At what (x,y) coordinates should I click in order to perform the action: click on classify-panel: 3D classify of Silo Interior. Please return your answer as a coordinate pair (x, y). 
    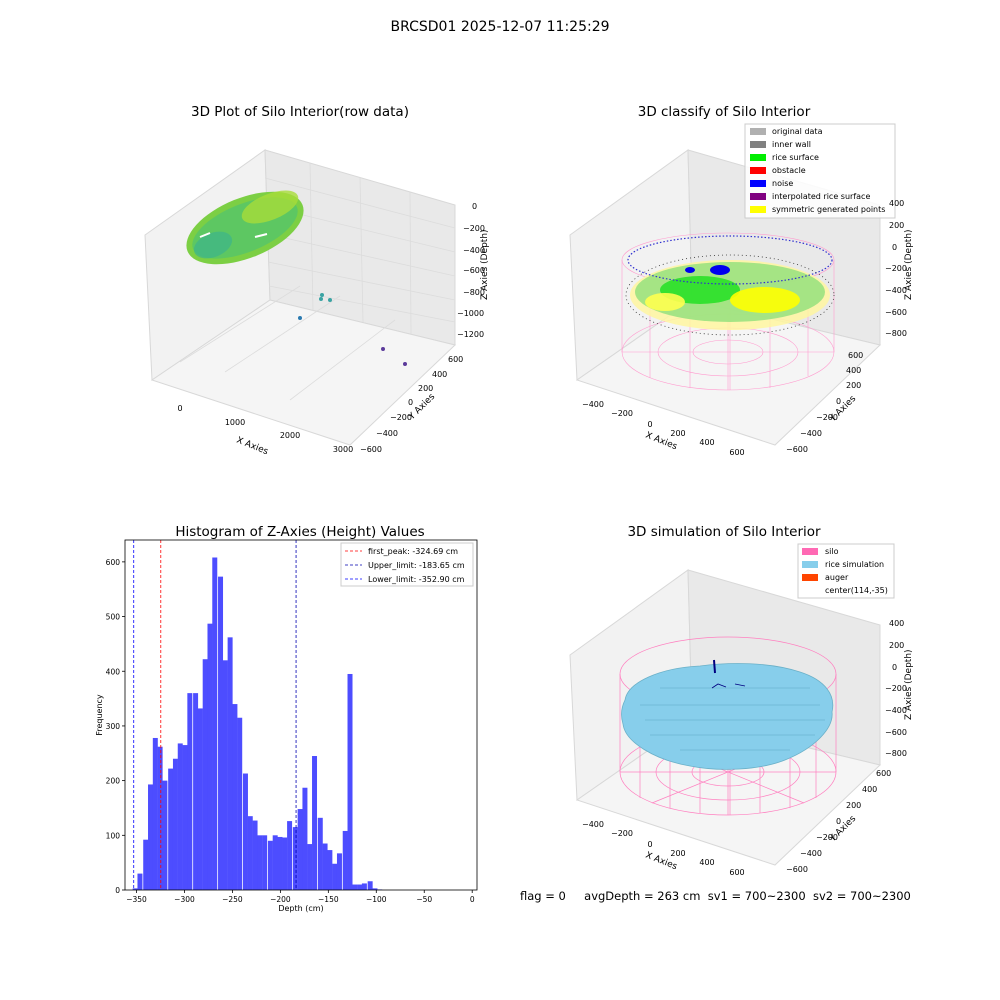
    Looking at the image, I should click on (741, 280).